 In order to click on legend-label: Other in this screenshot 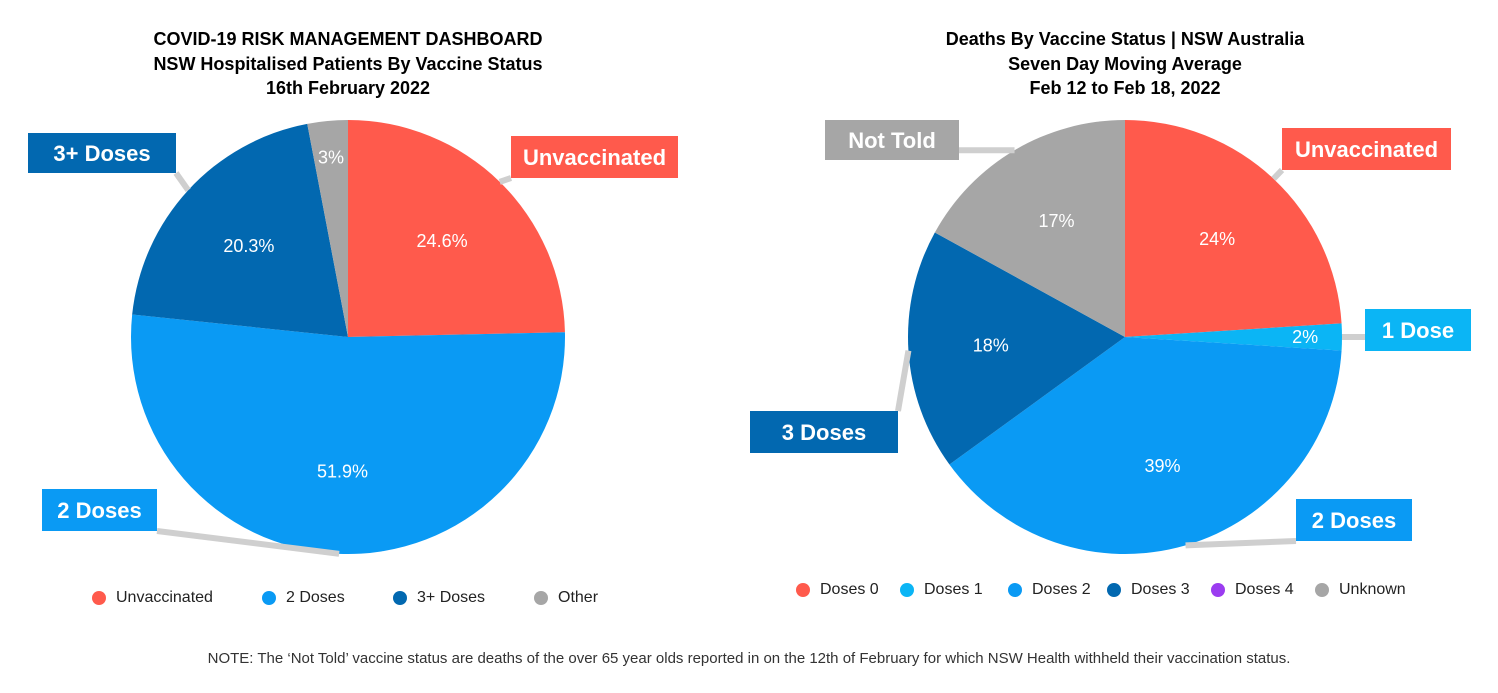, I will do `click(578, 597)`.